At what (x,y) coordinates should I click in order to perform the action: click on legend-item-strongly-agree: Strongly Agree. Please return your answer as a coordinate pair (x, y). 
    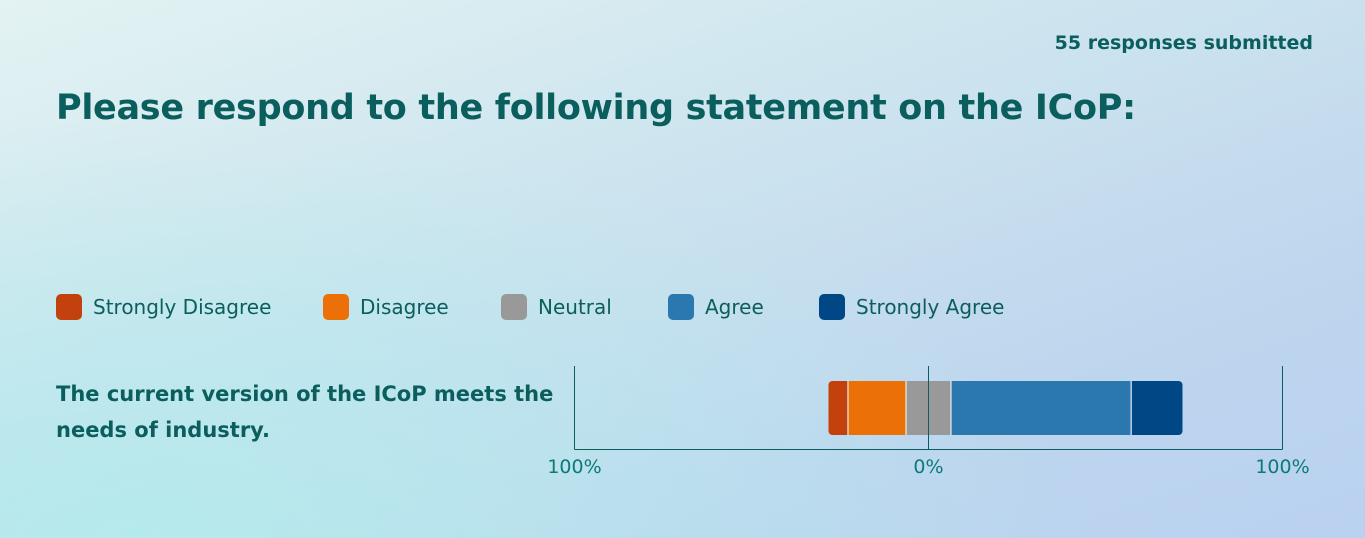
    Looking at the image, I should click on (911, 307).